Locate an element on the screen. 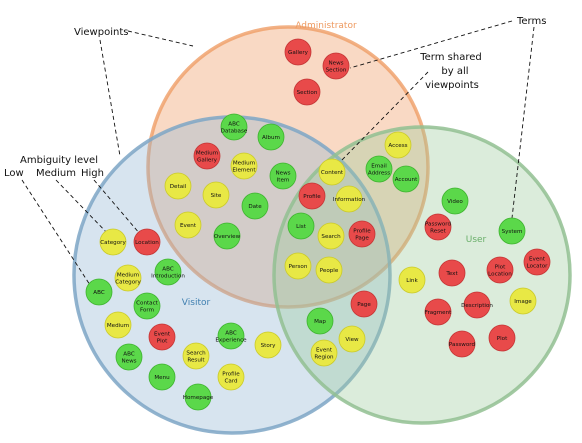  term-label: Result is located at coordinates (196, 360).